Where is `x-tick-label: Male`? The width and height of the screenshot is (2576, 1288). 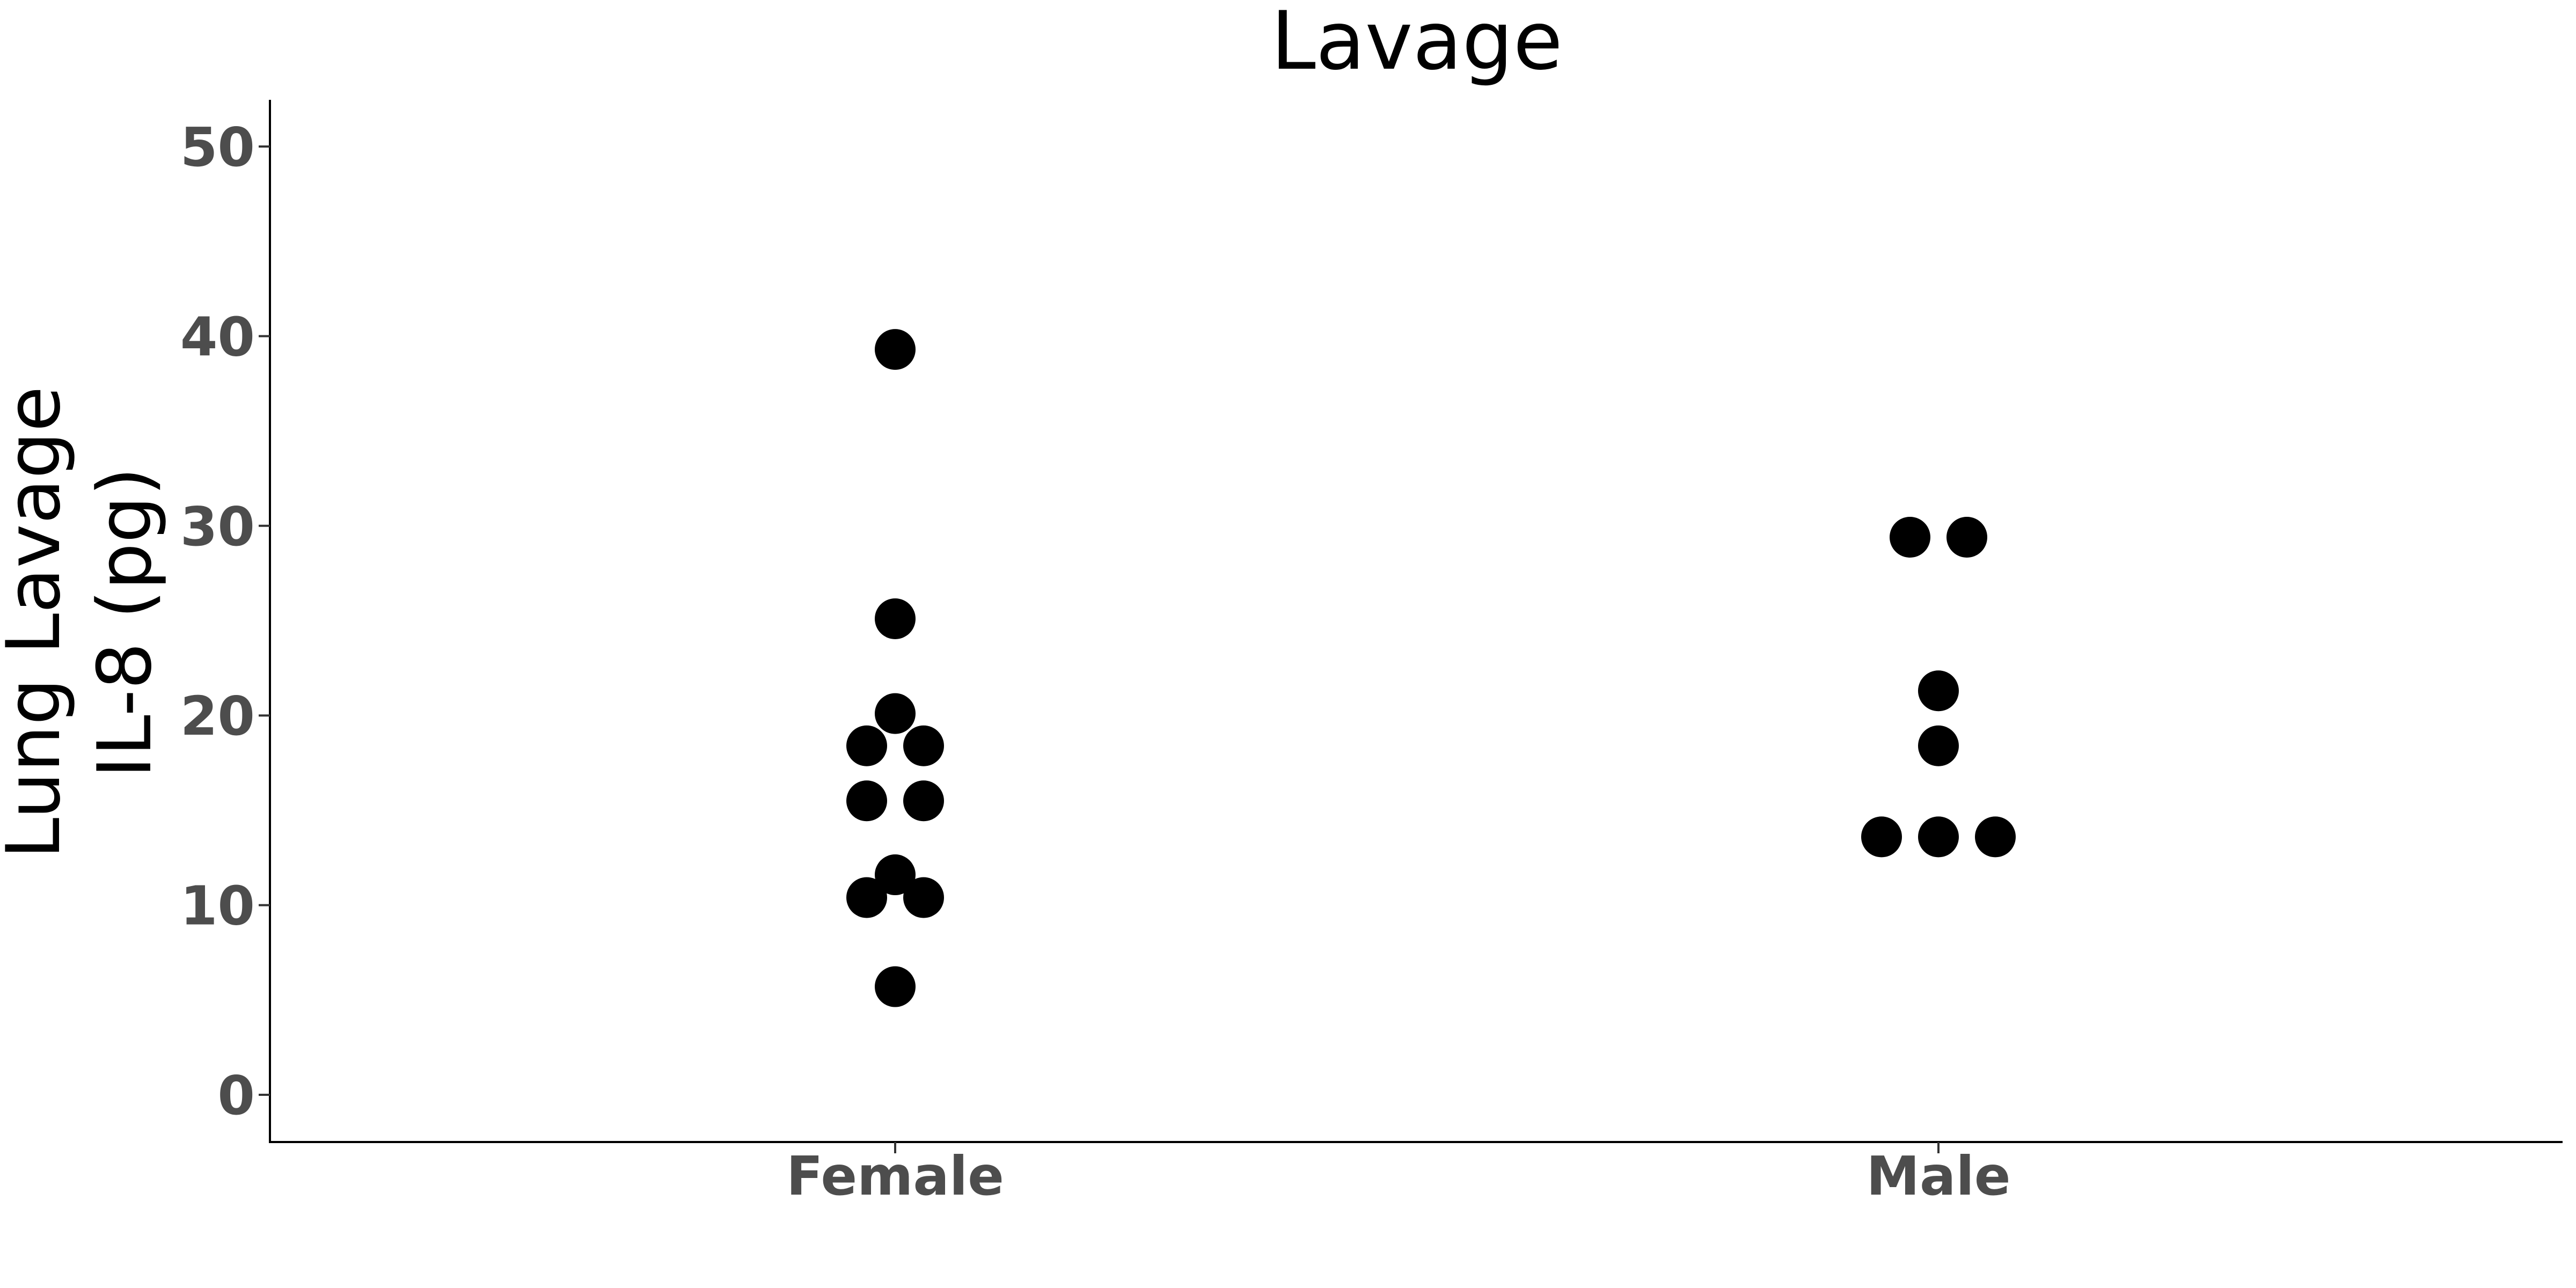
x-tick-label: Male is located at coordinates (1938, 1176).